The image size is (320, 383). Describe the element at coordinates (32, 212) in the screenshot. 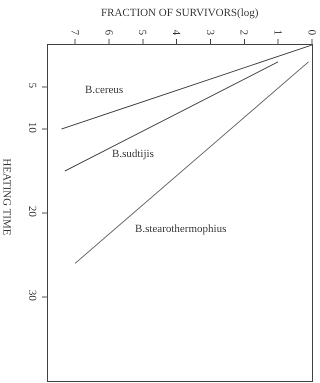

I see `y-tick-label: 20` at that location.